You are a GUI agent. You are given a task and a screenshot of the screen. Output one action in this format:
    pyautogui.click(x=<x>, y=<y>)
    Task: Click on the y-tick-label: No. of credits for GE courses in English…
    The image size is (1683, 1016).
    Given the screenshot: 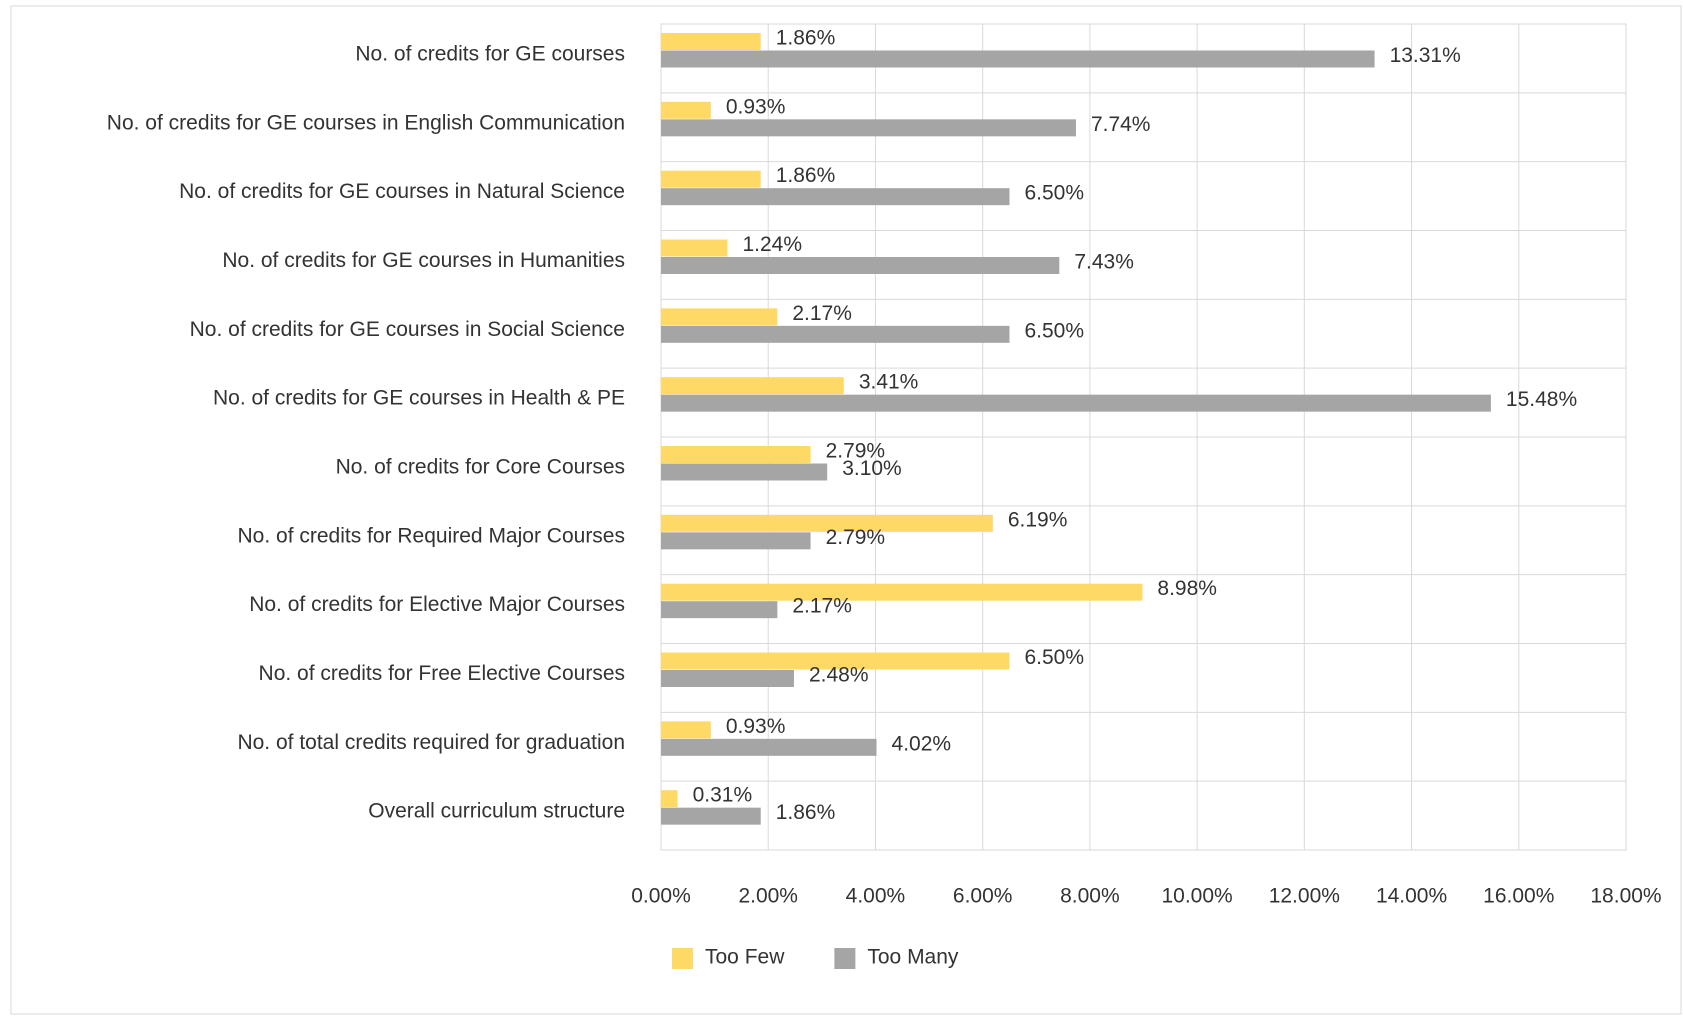 What is the action you would take?
    pyautogui.click(x=366, y=122)
    